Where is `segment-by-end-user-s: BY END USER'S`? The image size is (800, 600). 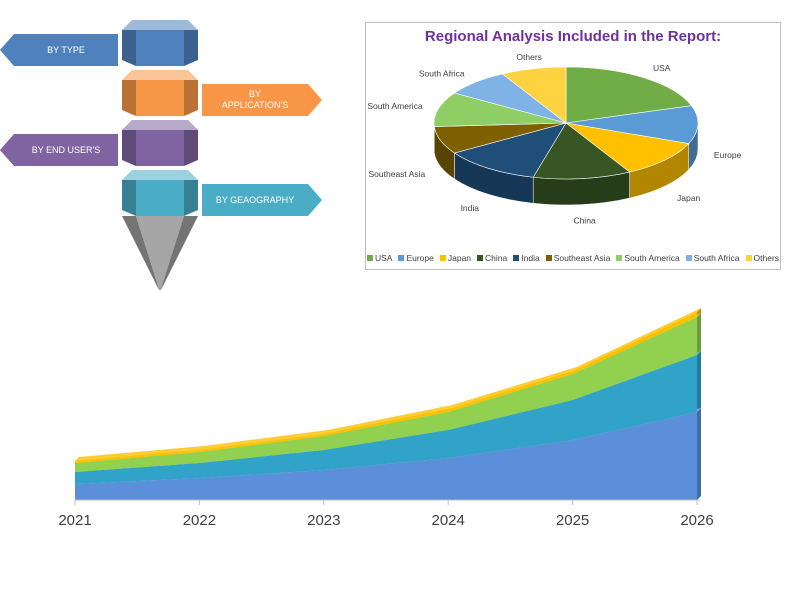 segment-by-end-user-s: BY END USER'S is located at coordinates (99, 143).